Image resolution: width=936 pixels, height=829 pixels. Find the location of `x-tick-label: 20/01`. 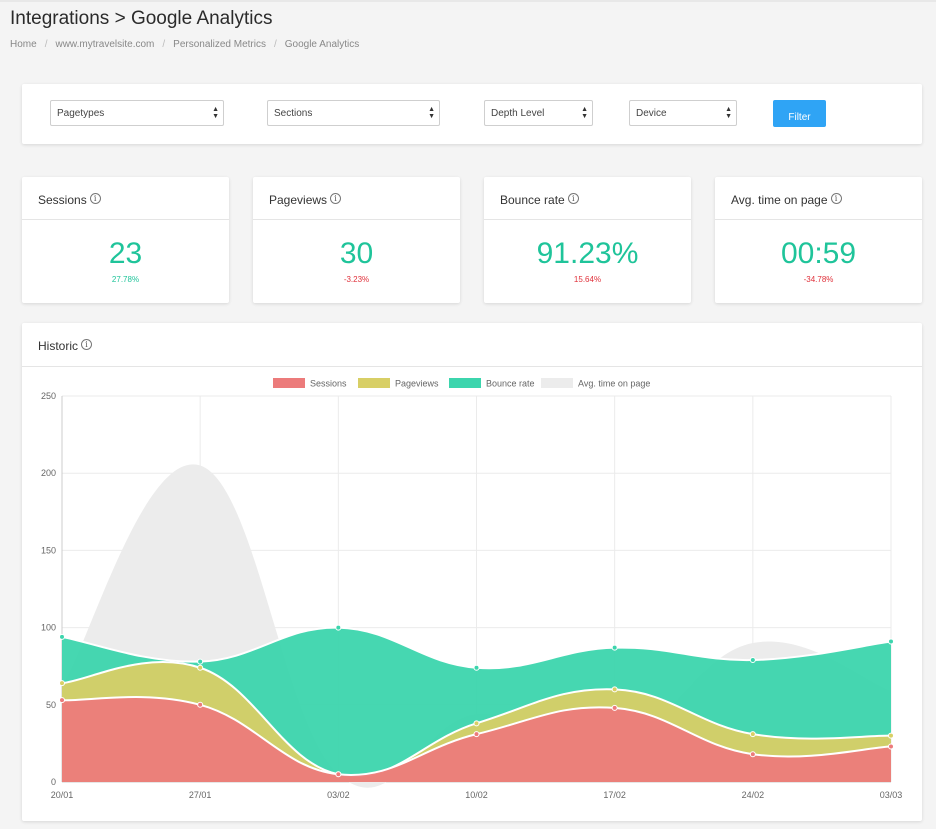

x-tick-label: 20/01 is located at coordinates (62, 795).